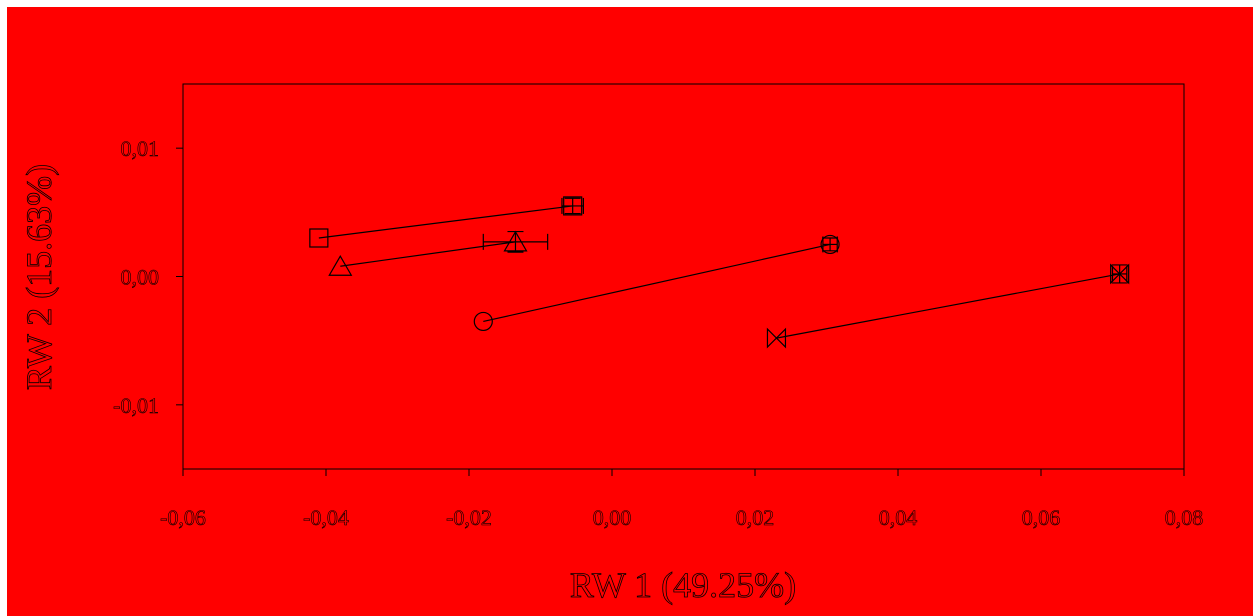  What do you see at coordinates (140, 277) in the screenshot?
I see `y-tick-label: 0,00` at bounding box center [140, 277].